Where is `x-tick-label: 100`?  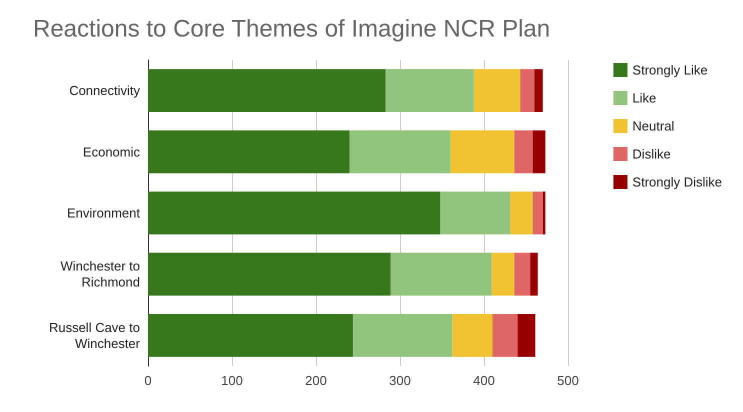
x-tick-label: 100 is located at coordinates (232, 380).